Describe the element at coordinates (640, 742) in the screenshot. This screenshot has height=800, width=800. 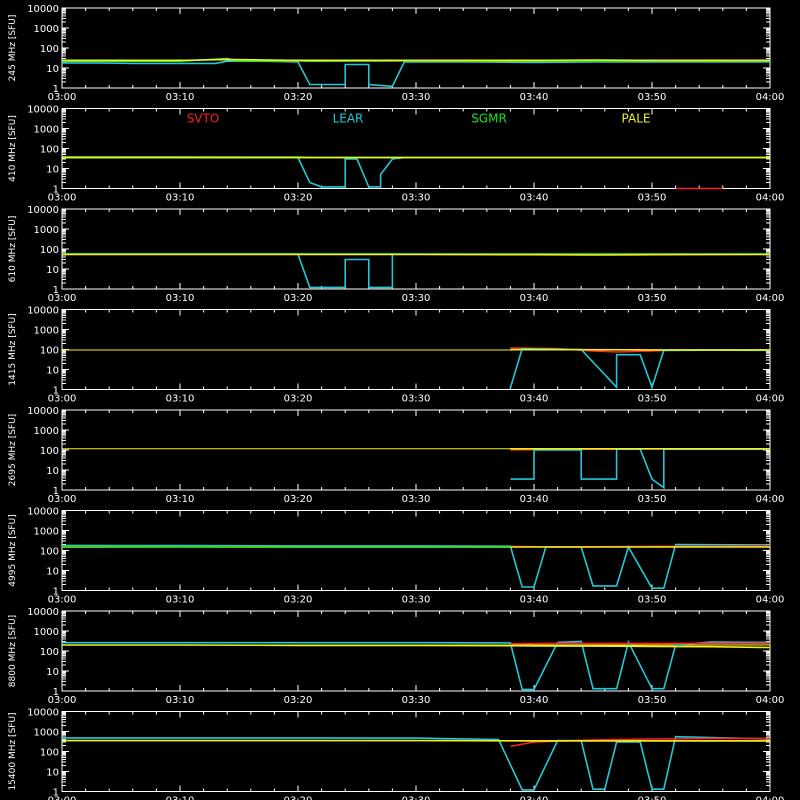
I see `series-line-svto` at that location.